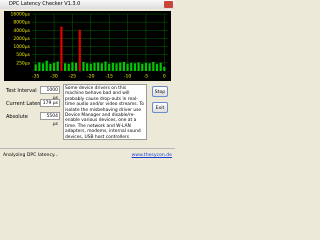 The image size is (320, 240). I want to click on y-tick-label: 2000µs, so click(21, 39).